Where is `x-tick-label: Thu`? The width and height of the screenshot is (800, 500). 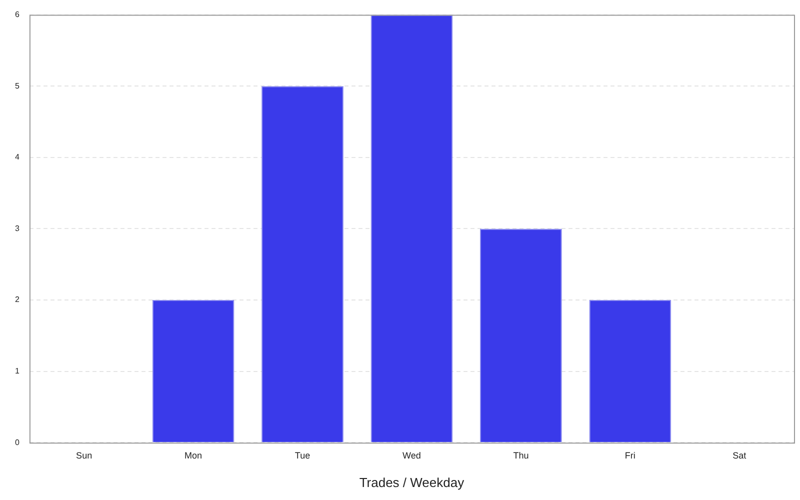
x-tick-label: Thu is located at coordinates (521, 455).